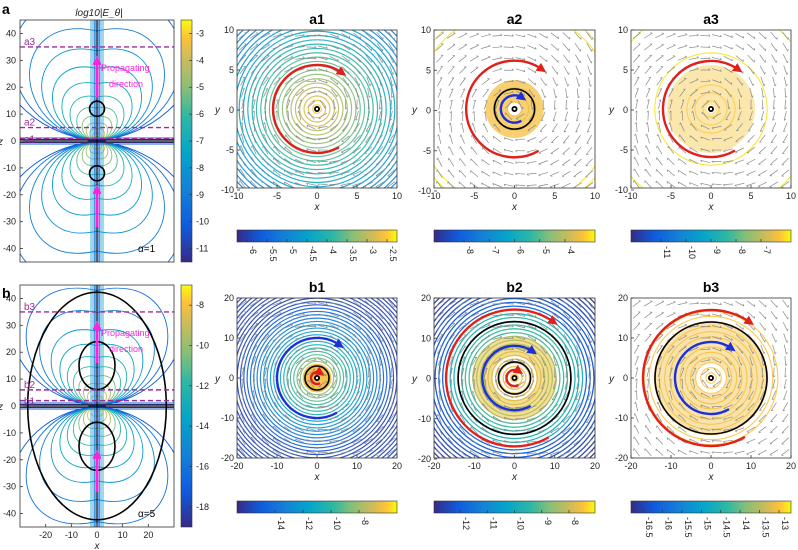 The height and width of the screenshot is (550, 798). I want to click on y-axis-label: y, so click(414, 379).